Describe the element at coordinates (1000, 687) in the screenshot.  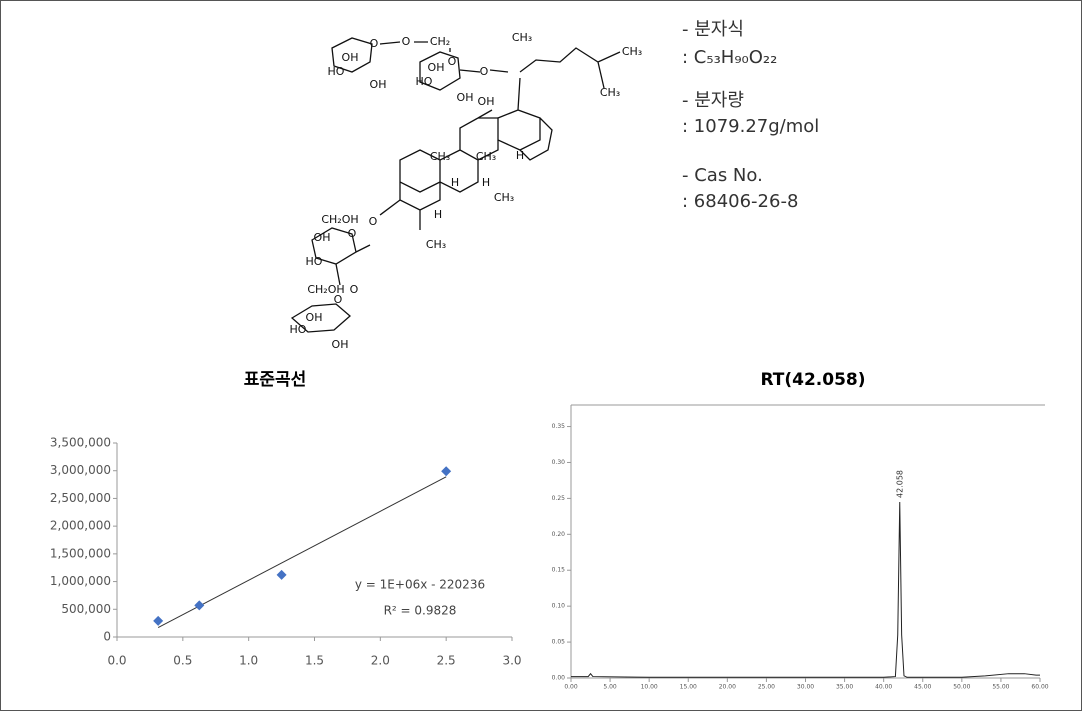
I see `x-tick-label: 55.00` at that location.